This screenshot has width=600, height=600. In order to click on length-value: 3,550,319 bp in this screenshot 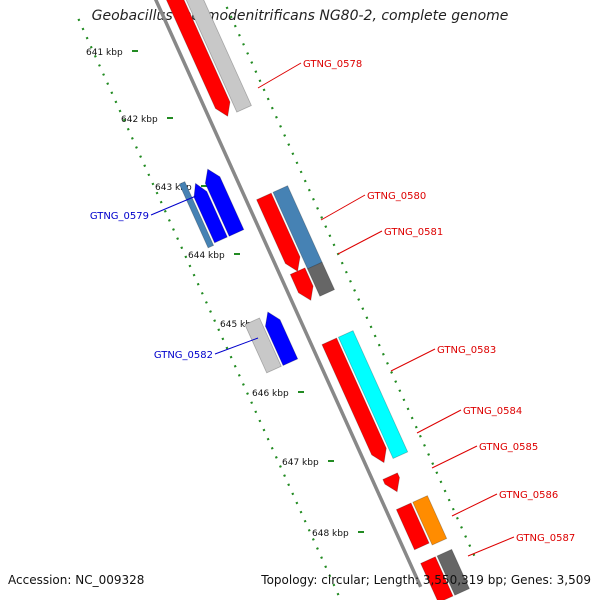, I will do `click(462, 580)`.